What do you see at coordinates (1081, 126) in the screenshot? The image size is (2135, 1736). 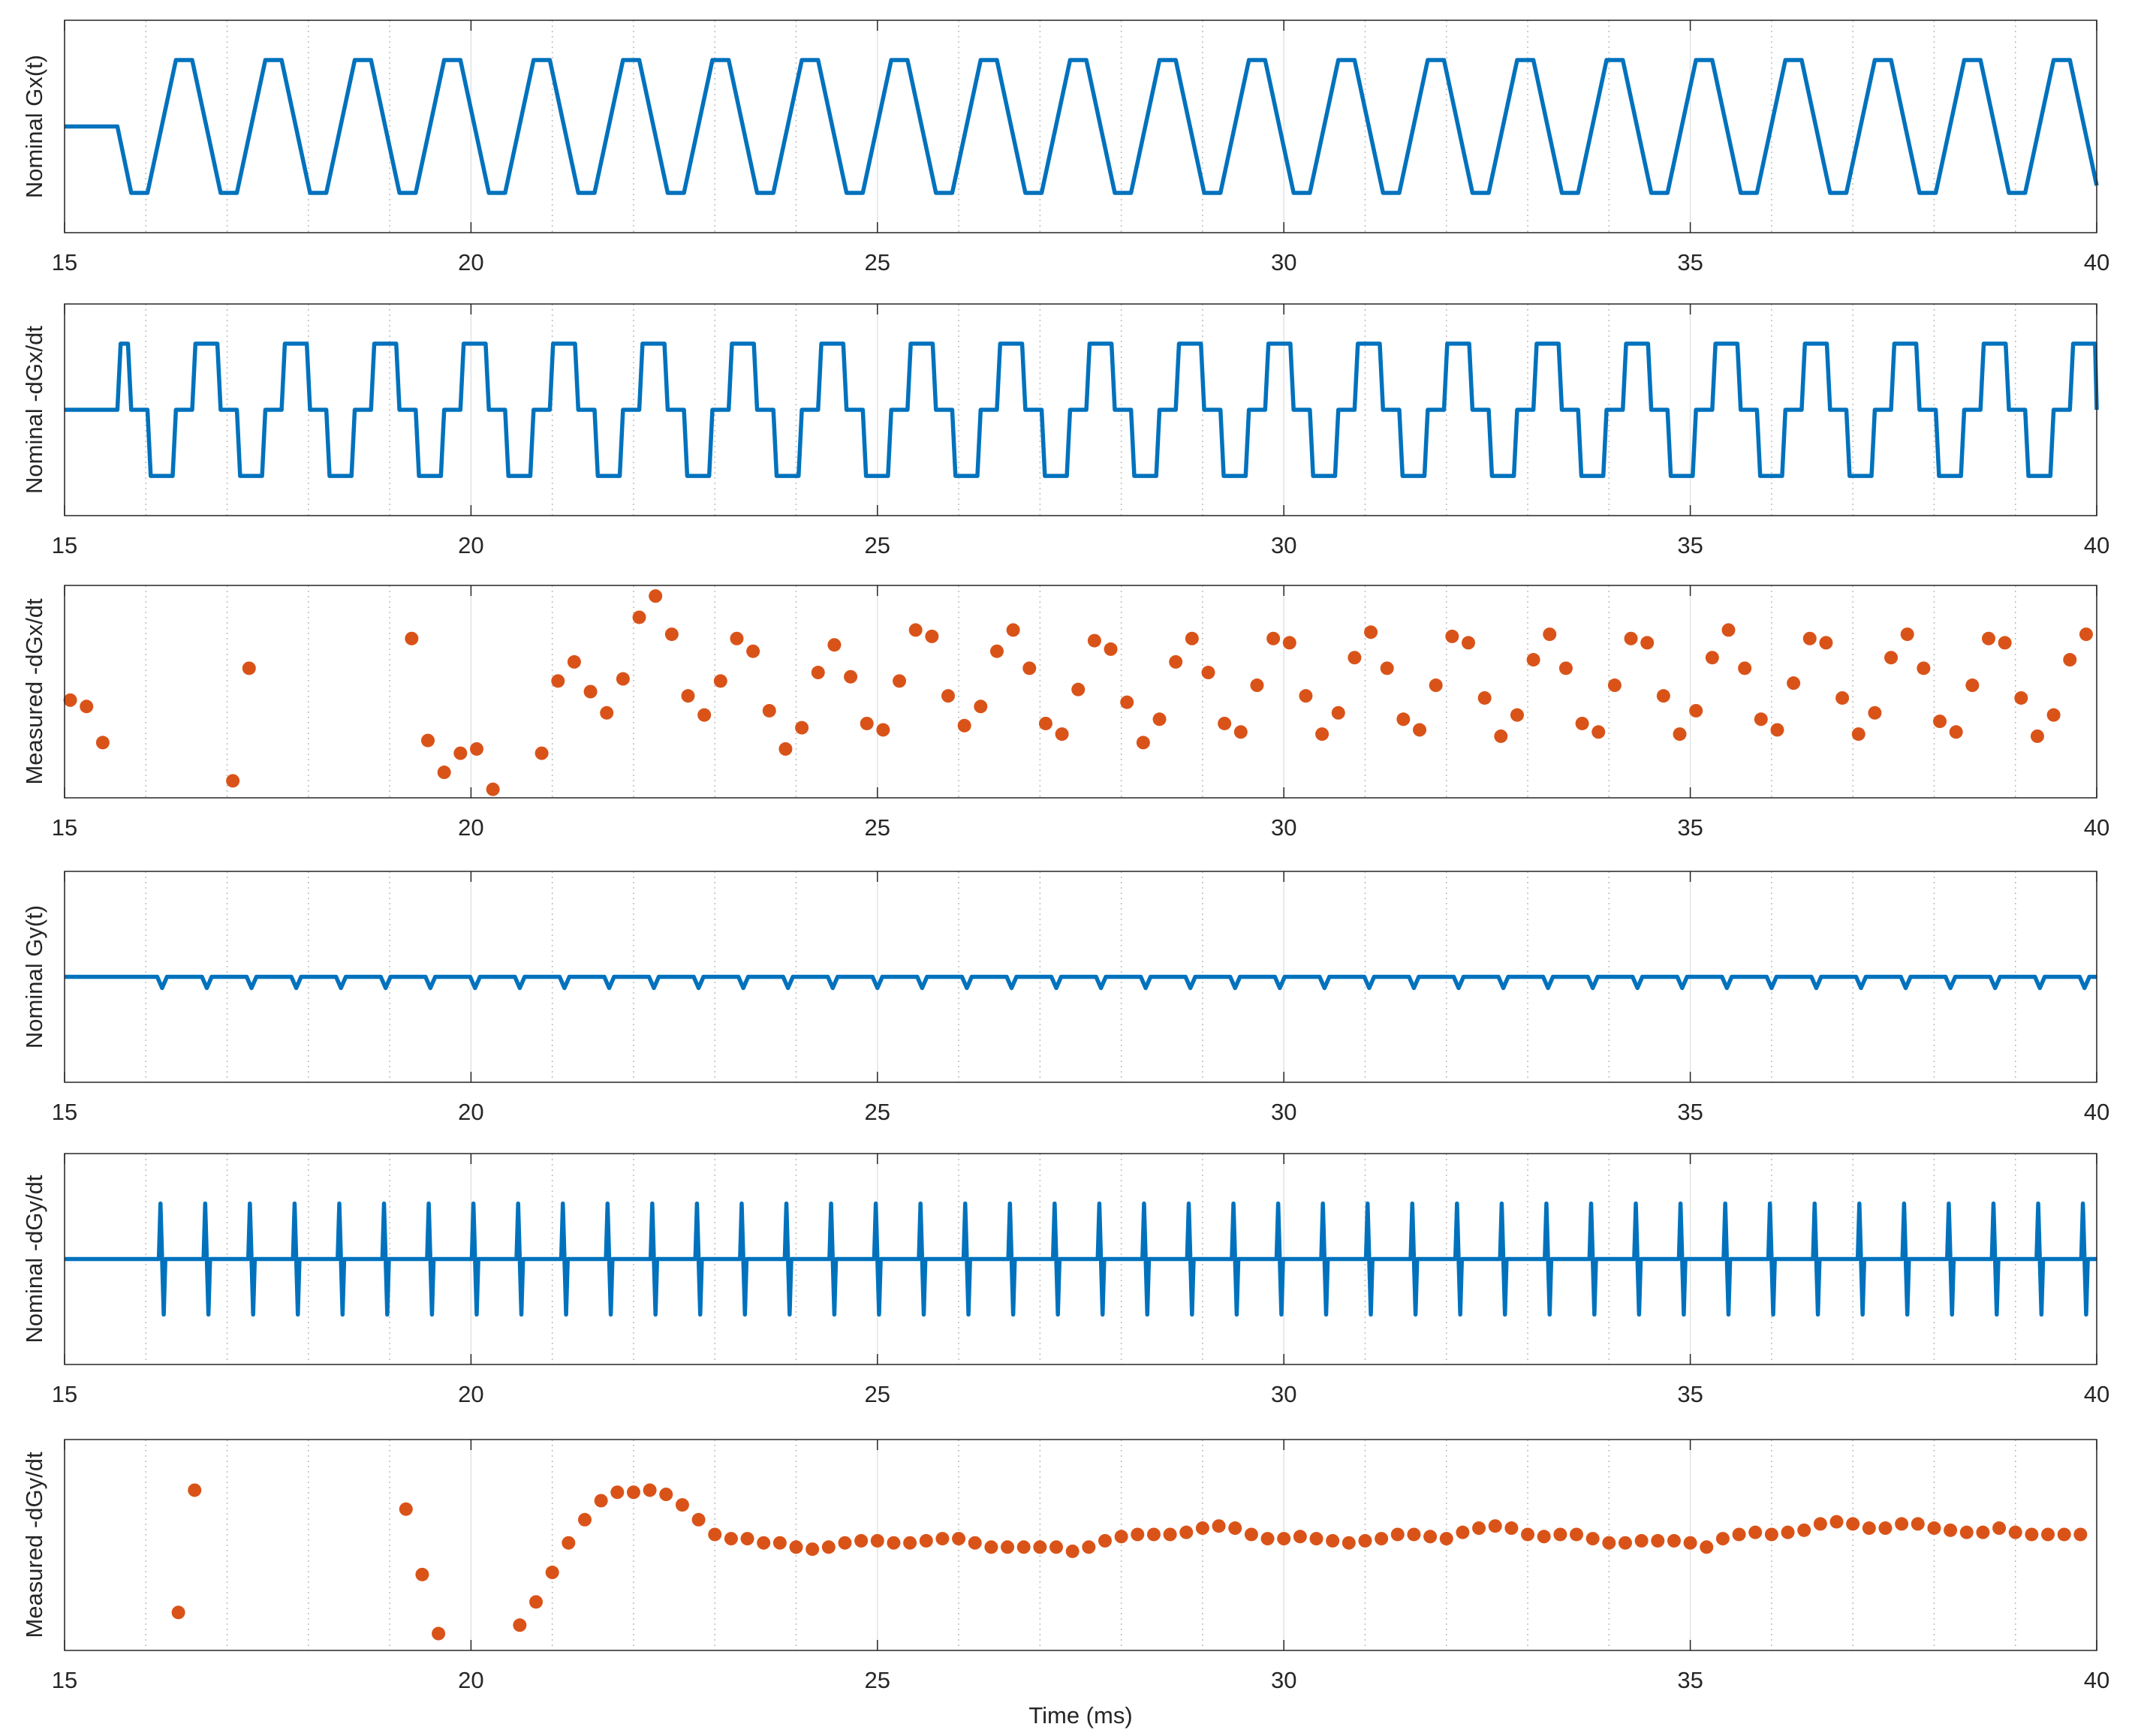 I see `plot-background` at bounding box center [1081, 126].